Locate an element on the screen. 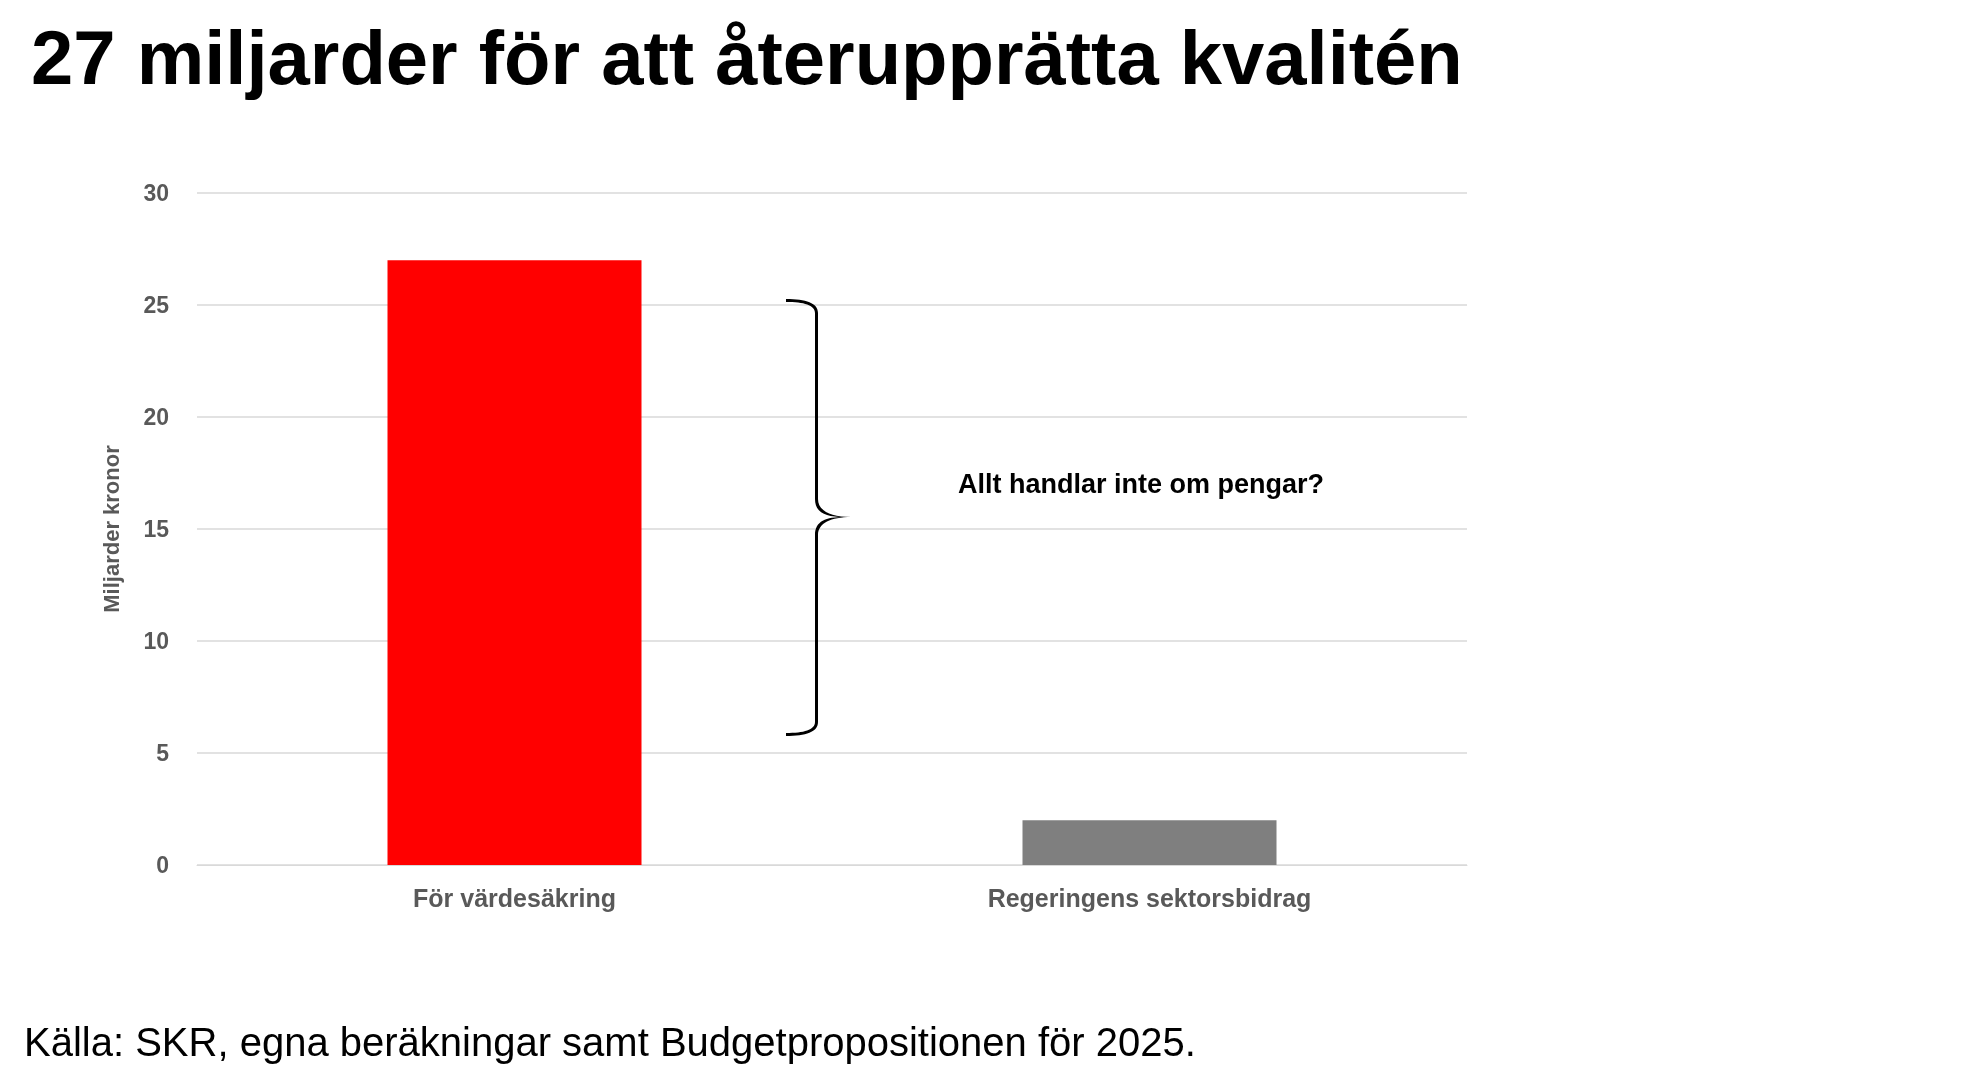  y-tick-label: 10 is located at coordinates (156, 641).